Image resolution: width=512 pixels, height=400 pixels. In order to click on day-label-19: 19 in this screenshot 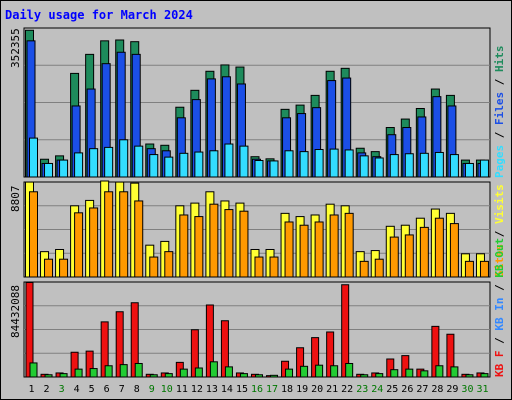, I will do `click(302, 389)`.